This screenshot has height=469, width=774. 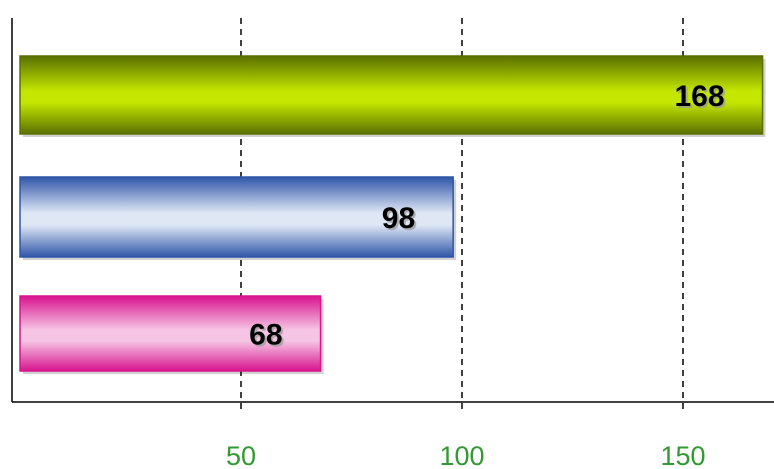 I want to click on data-label-0: 168, so click(x=699, y=96).